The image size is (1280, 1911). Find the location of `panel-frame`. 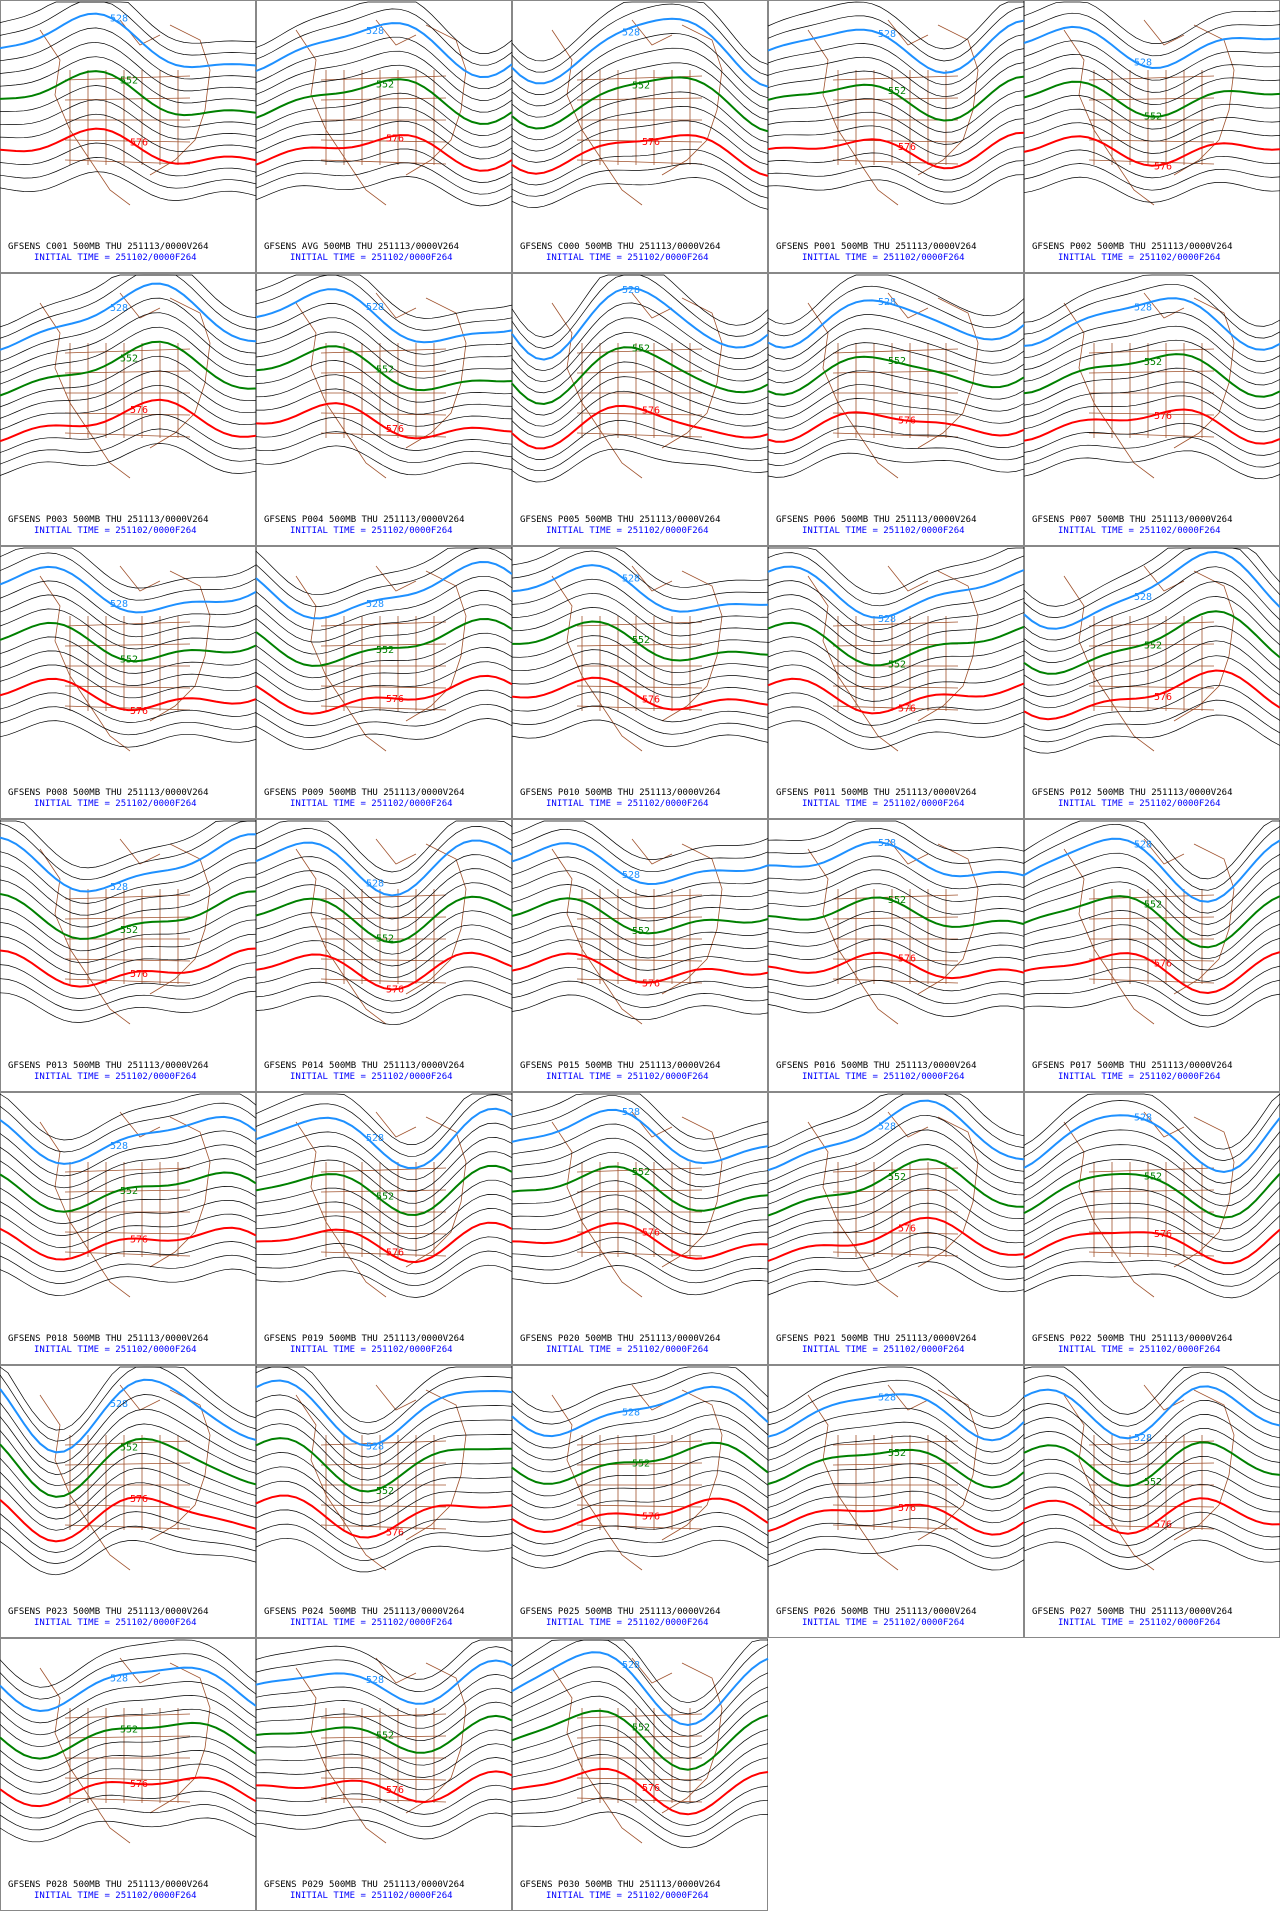

panel-frame is located at coordinates (128, 136).